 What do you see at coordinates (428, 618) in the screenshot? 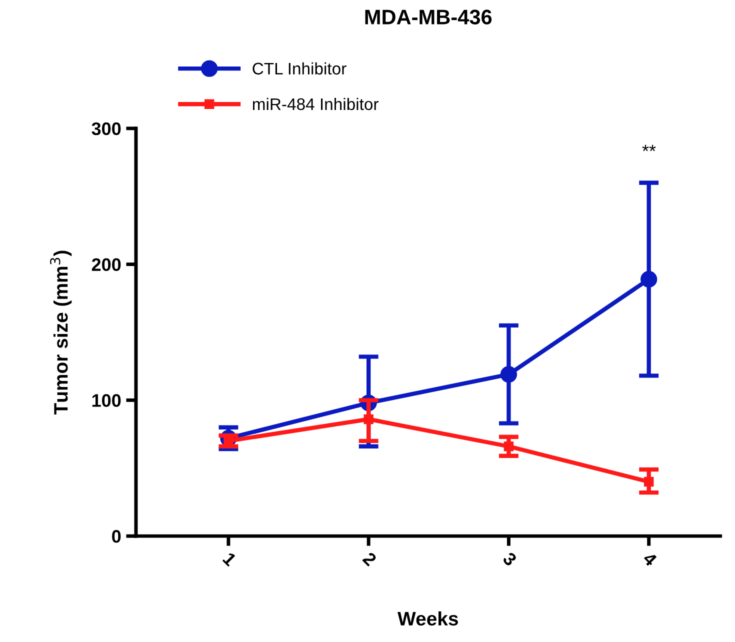
I see `x-axis-title: Weeks` at bounding box center [428, 618].